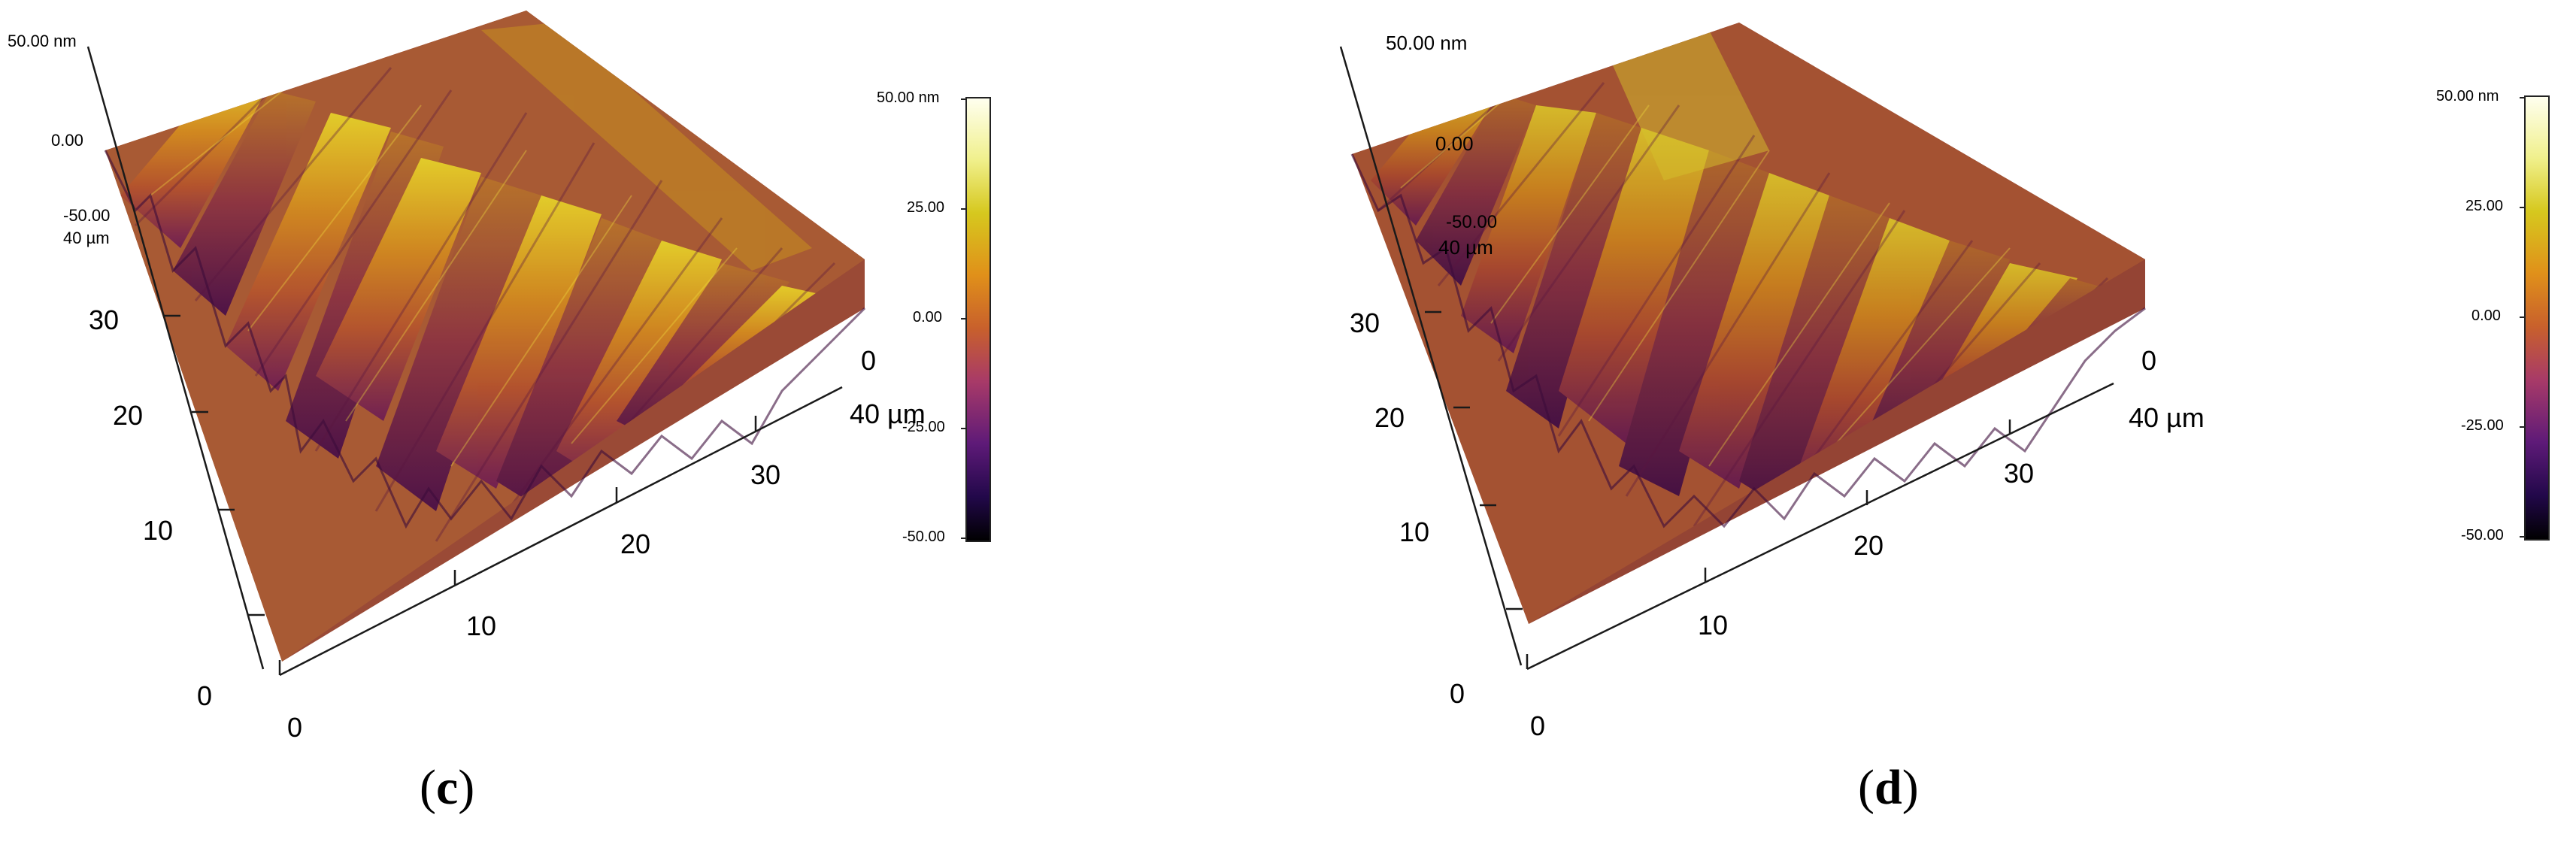 Image resolution: width=2576 pixels, height=845 pixels. What do you see at coordinates (1888, 788) in the screenshot?
I see `panel-caption-d: (d)` at bounding box center [1888, 788].